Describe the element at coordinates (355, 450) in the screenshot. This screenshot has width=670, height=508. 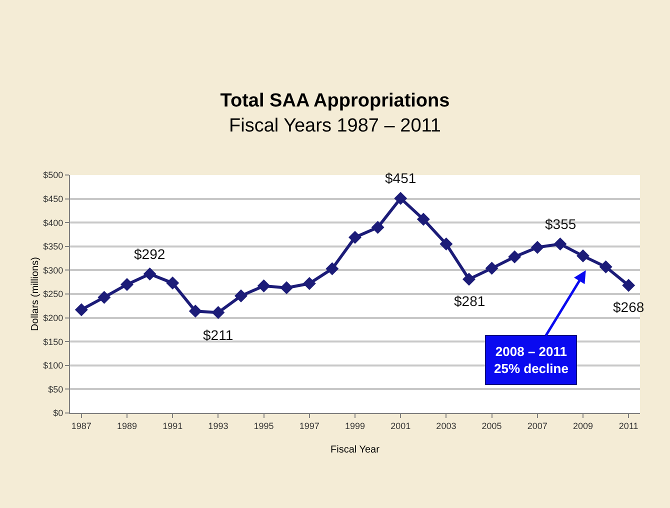
I see `x-axis-title: Fiscal Year` at that location.